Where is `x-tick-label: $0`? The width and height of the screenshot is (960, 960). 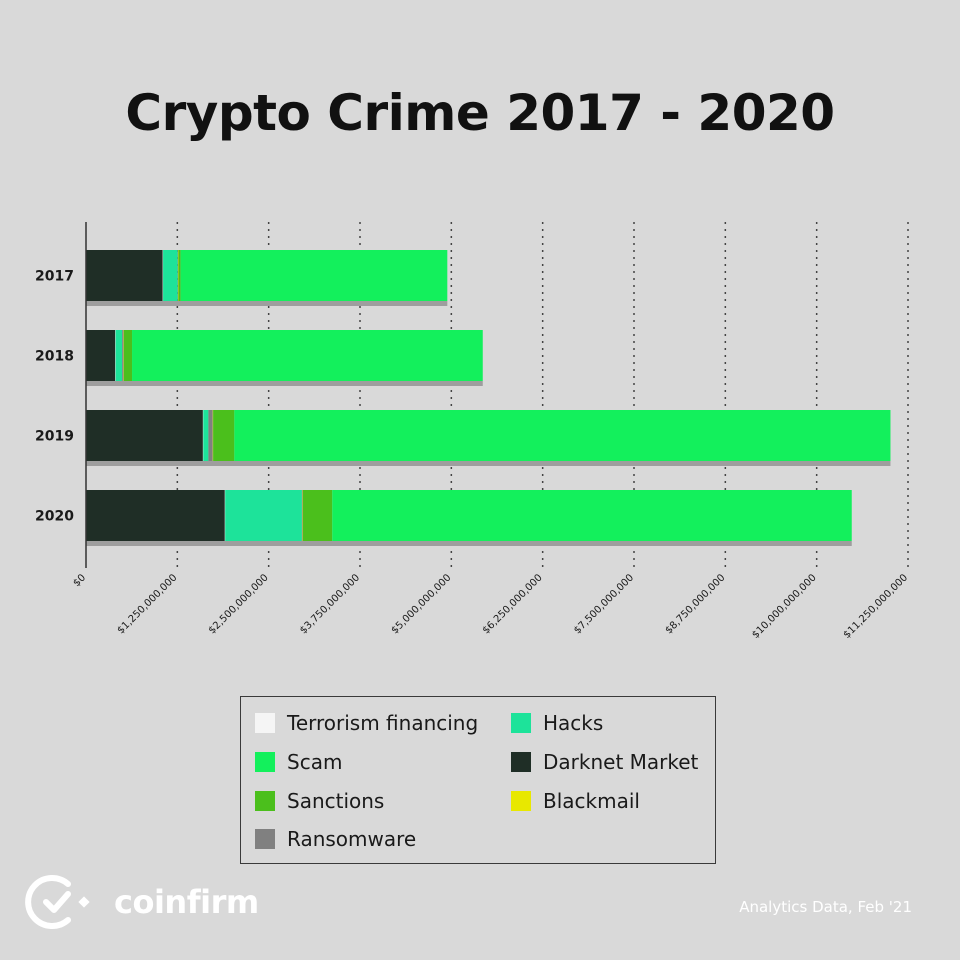 x-tick-label: $0 is located at coordinates (79, 580).